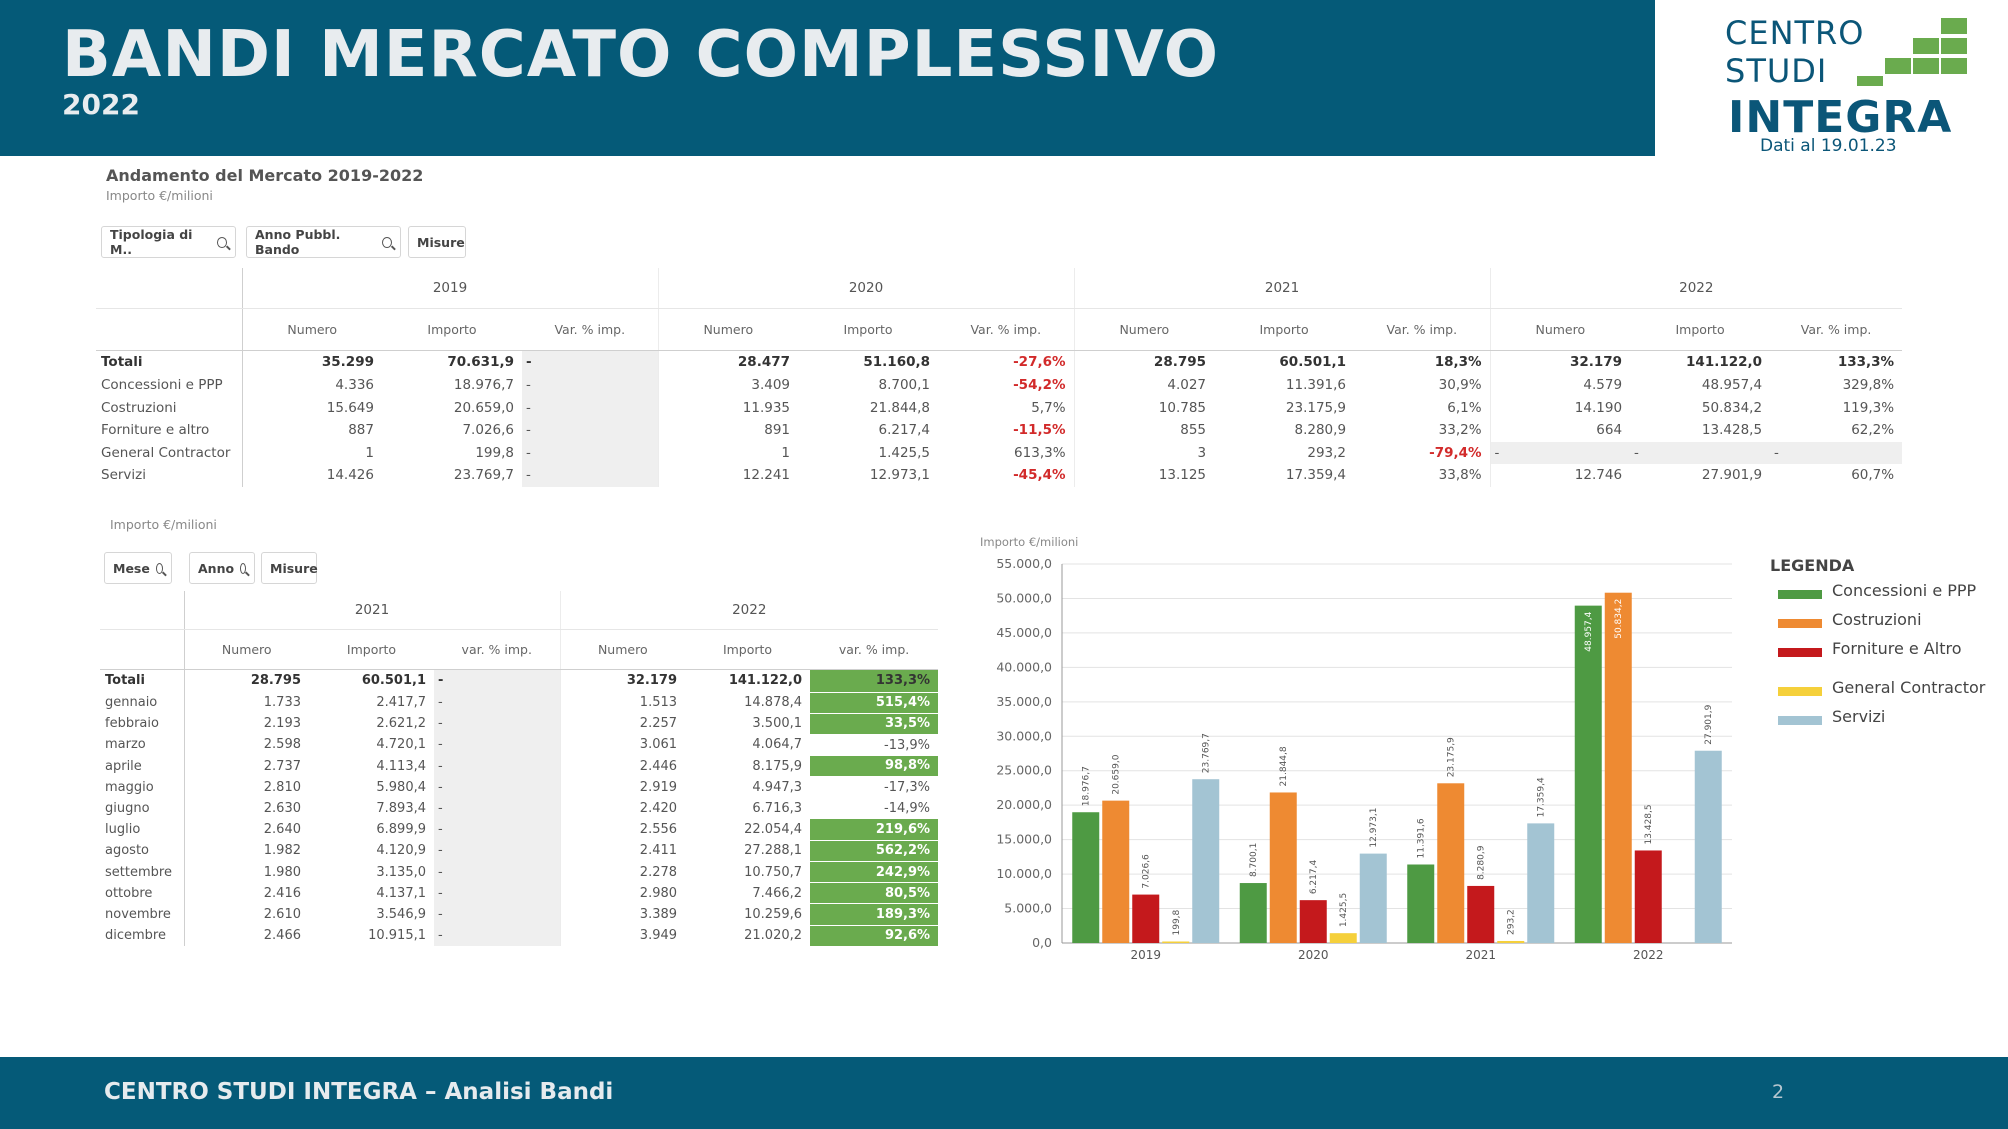 Image resolution: width=2008 pixels, height=1129 pixels. What do you see at coordinates (243, 568) in the screenshot?
I see `search-icon` at bounding box center [243, 568].